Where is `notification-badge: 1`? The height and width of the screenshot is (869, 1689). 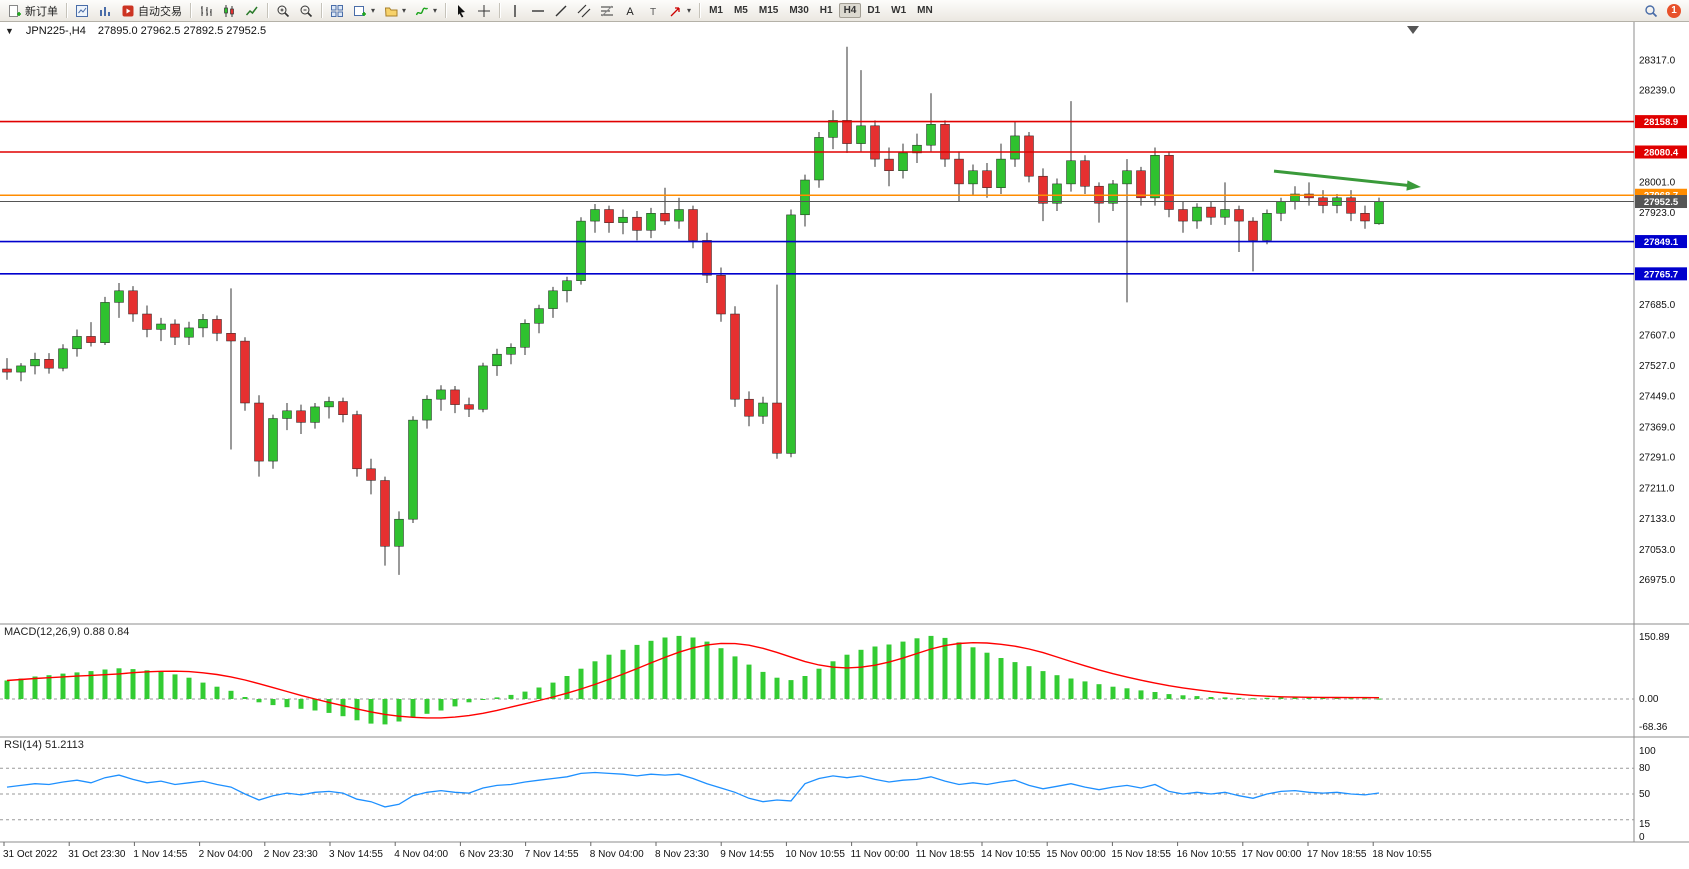
notification-badge: 1 is located at coordinates (1674, 10).